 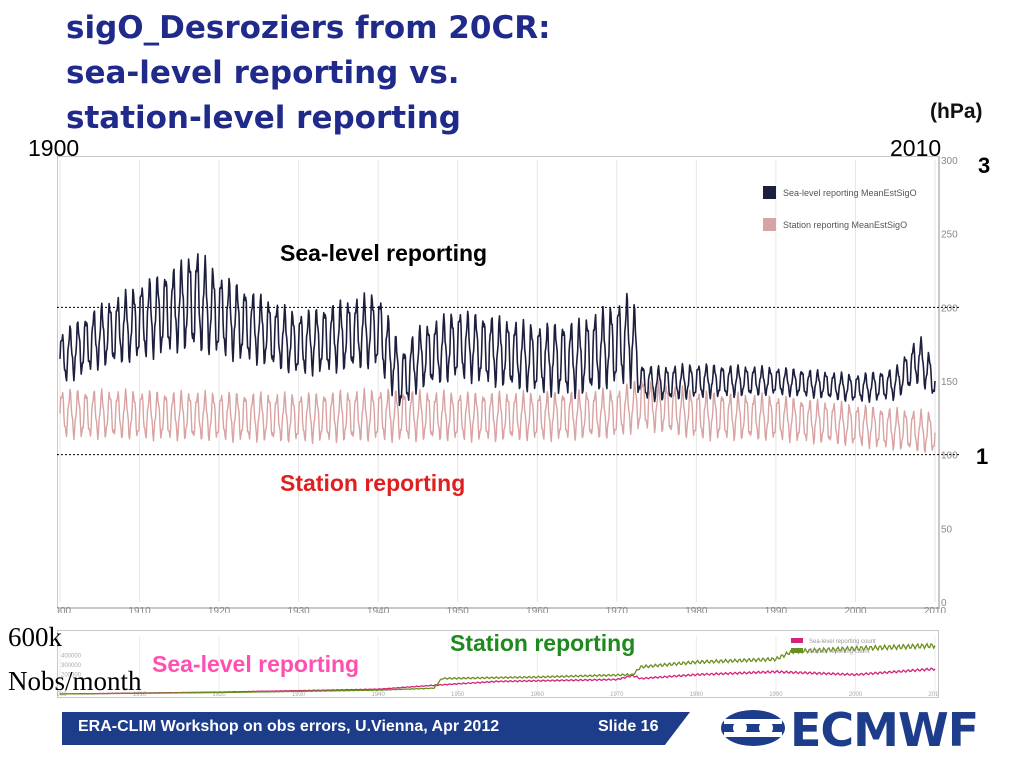 I want to click on legend-label: Station reporting MeanEstSigO, so click(x=845, y=225).